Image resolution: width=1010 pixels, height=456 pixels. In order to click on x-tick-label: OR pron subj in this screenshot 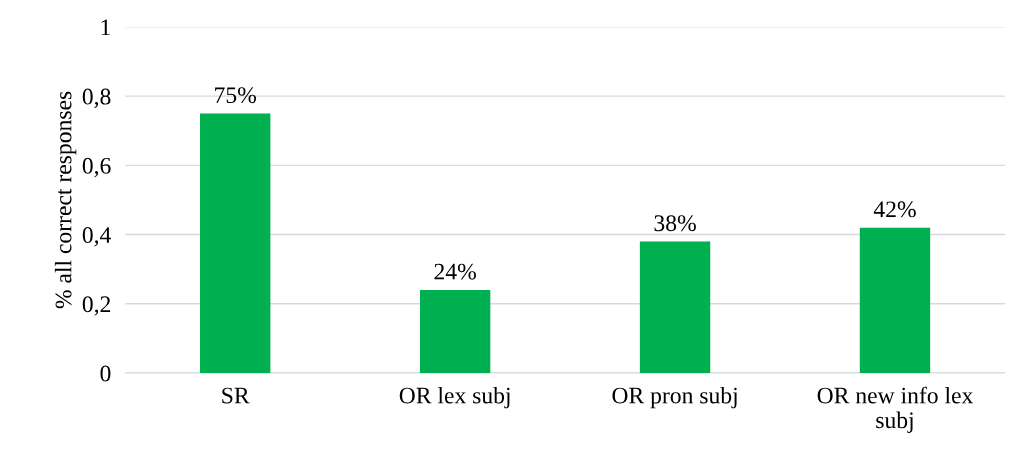, I will do `click(674, 397)`.